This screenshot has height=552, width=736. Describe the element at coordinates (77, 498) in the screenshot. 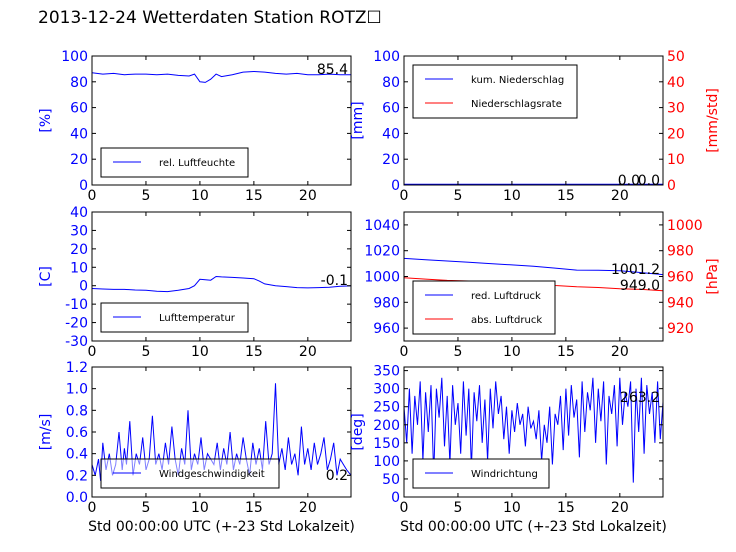

I see `y-tick-label: 0.0` at that location.